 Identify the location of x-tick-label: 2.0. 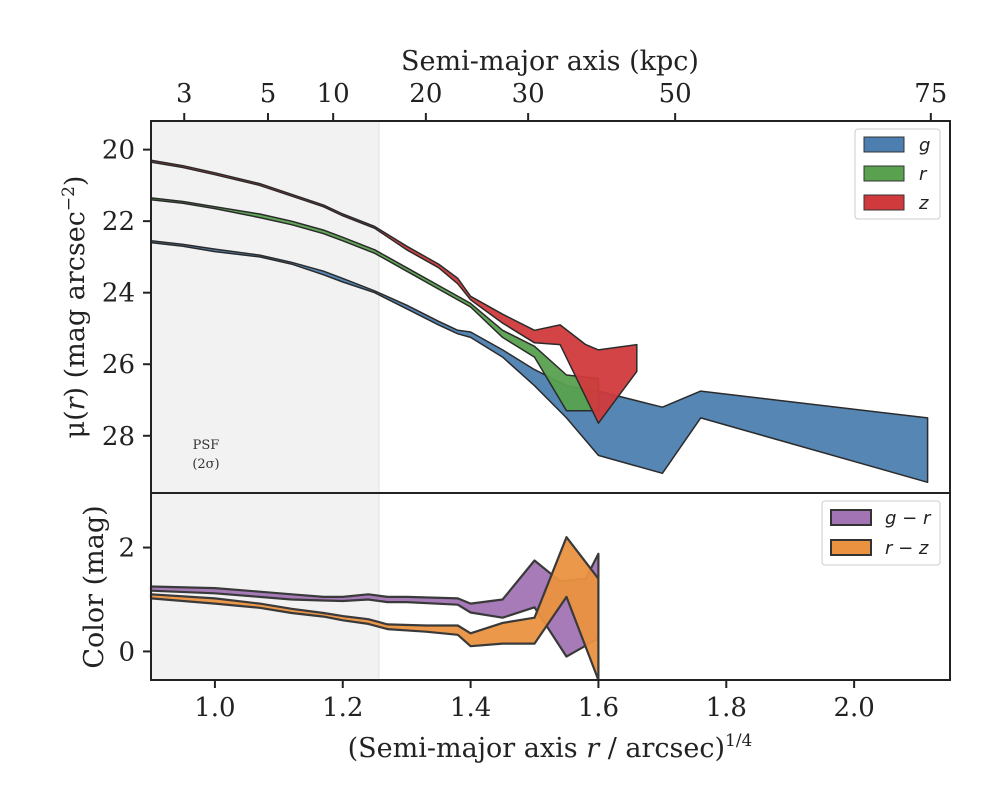
(853, 708).